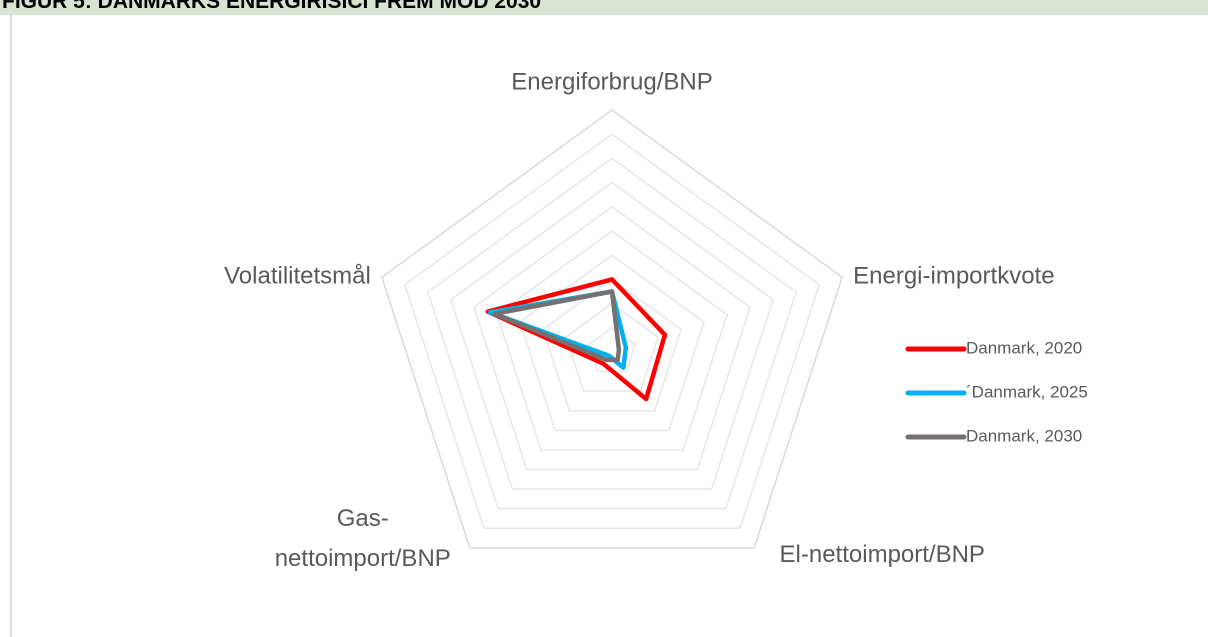 This screenshot has height=637, width=1208. What do you see at coordinates (1027, 391) in the screenshot?
I see `legend-label: ´Danmark, 2025` at bounding box center [1027, 391].